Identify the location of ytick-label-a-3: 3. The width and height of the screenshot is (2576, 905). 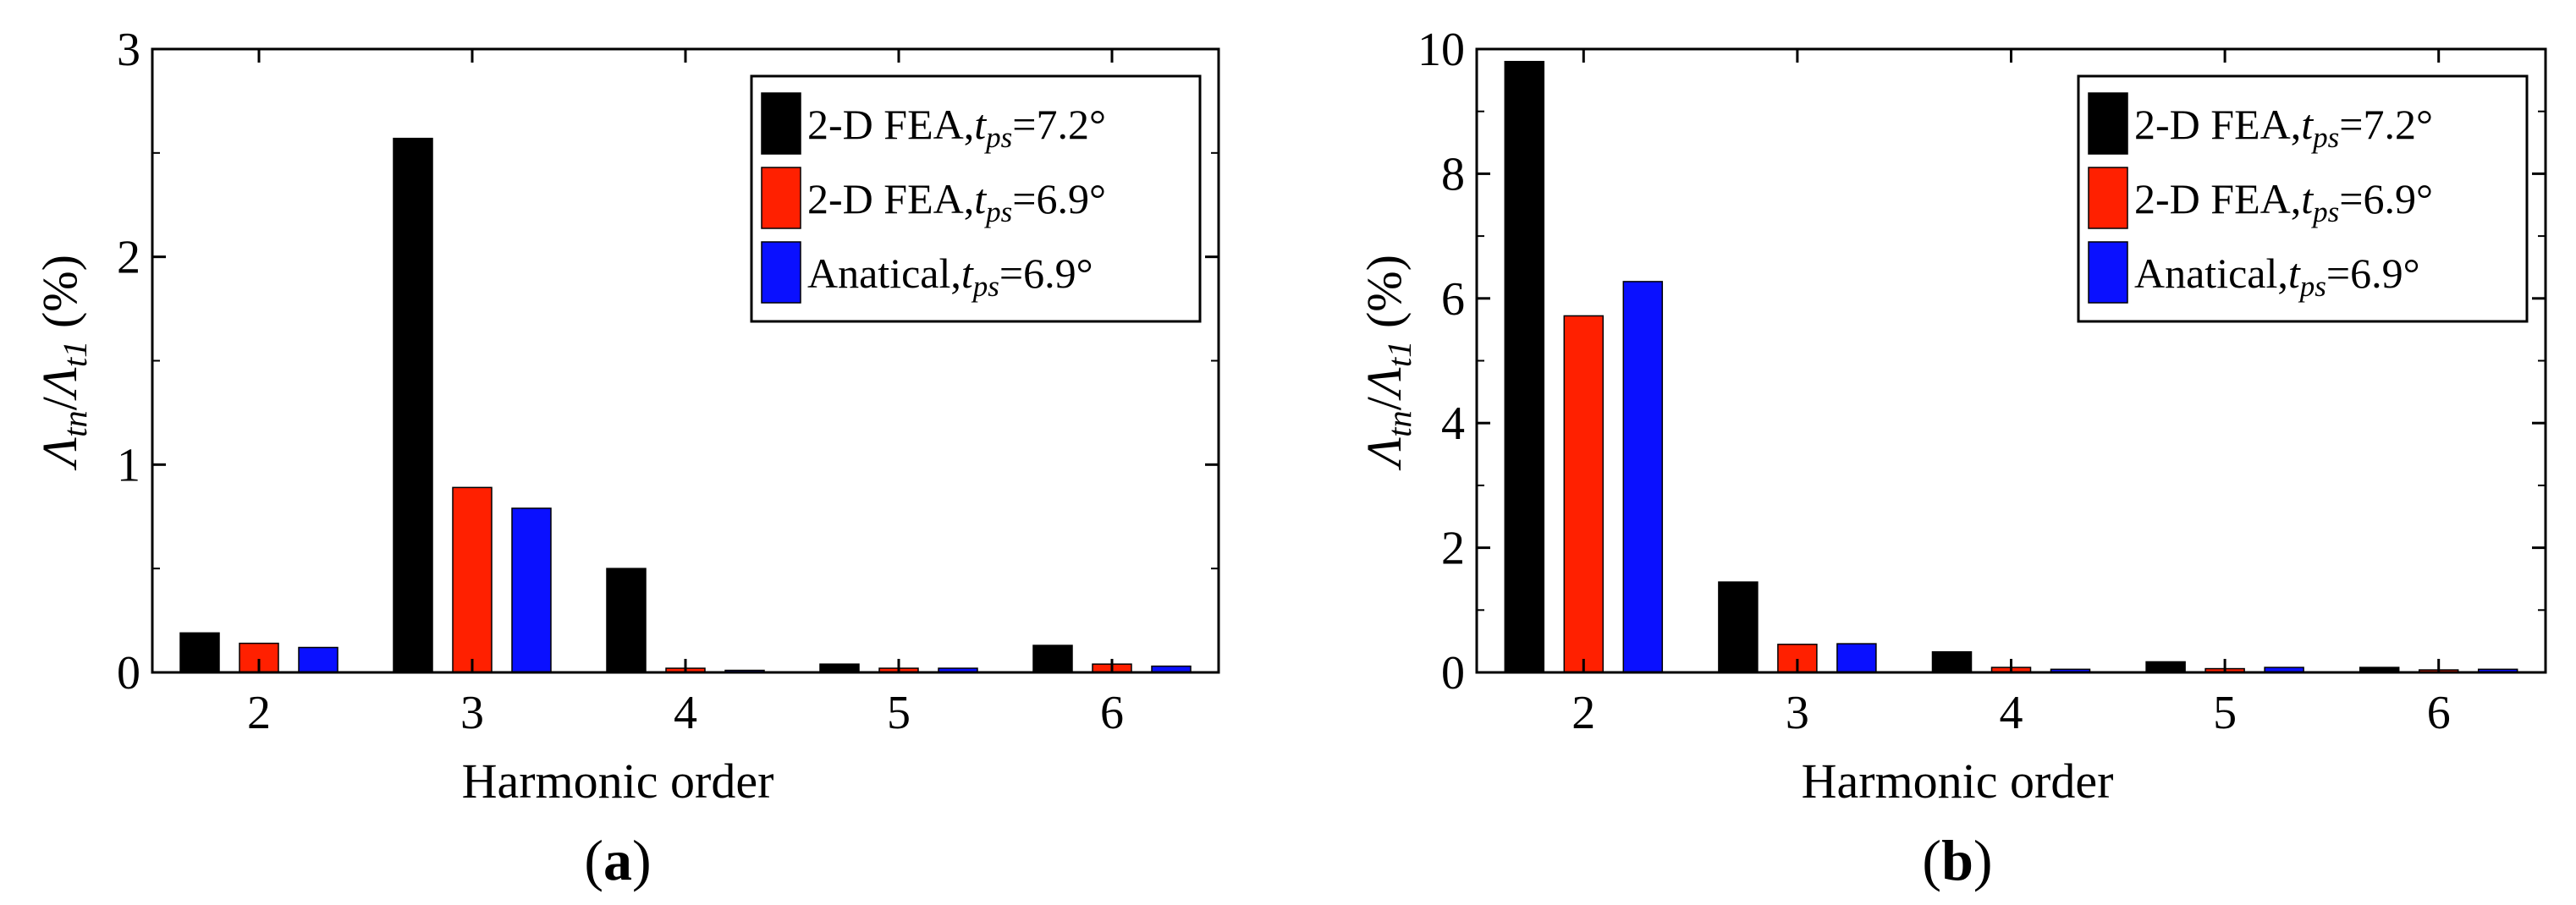
(128, 50).